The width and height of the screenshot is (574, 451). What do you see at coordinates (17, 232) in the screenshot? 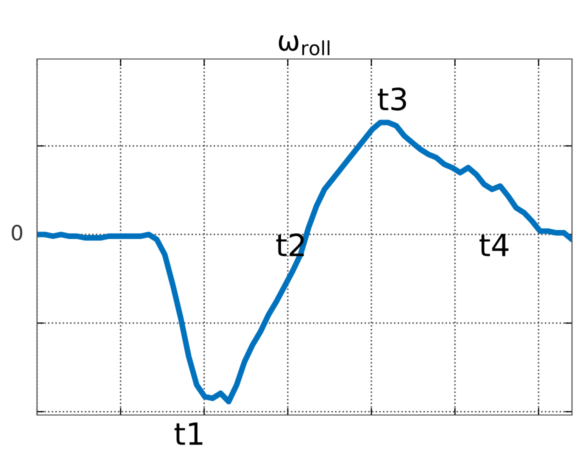
I see `text: 0` at bounding box center [17, 232].